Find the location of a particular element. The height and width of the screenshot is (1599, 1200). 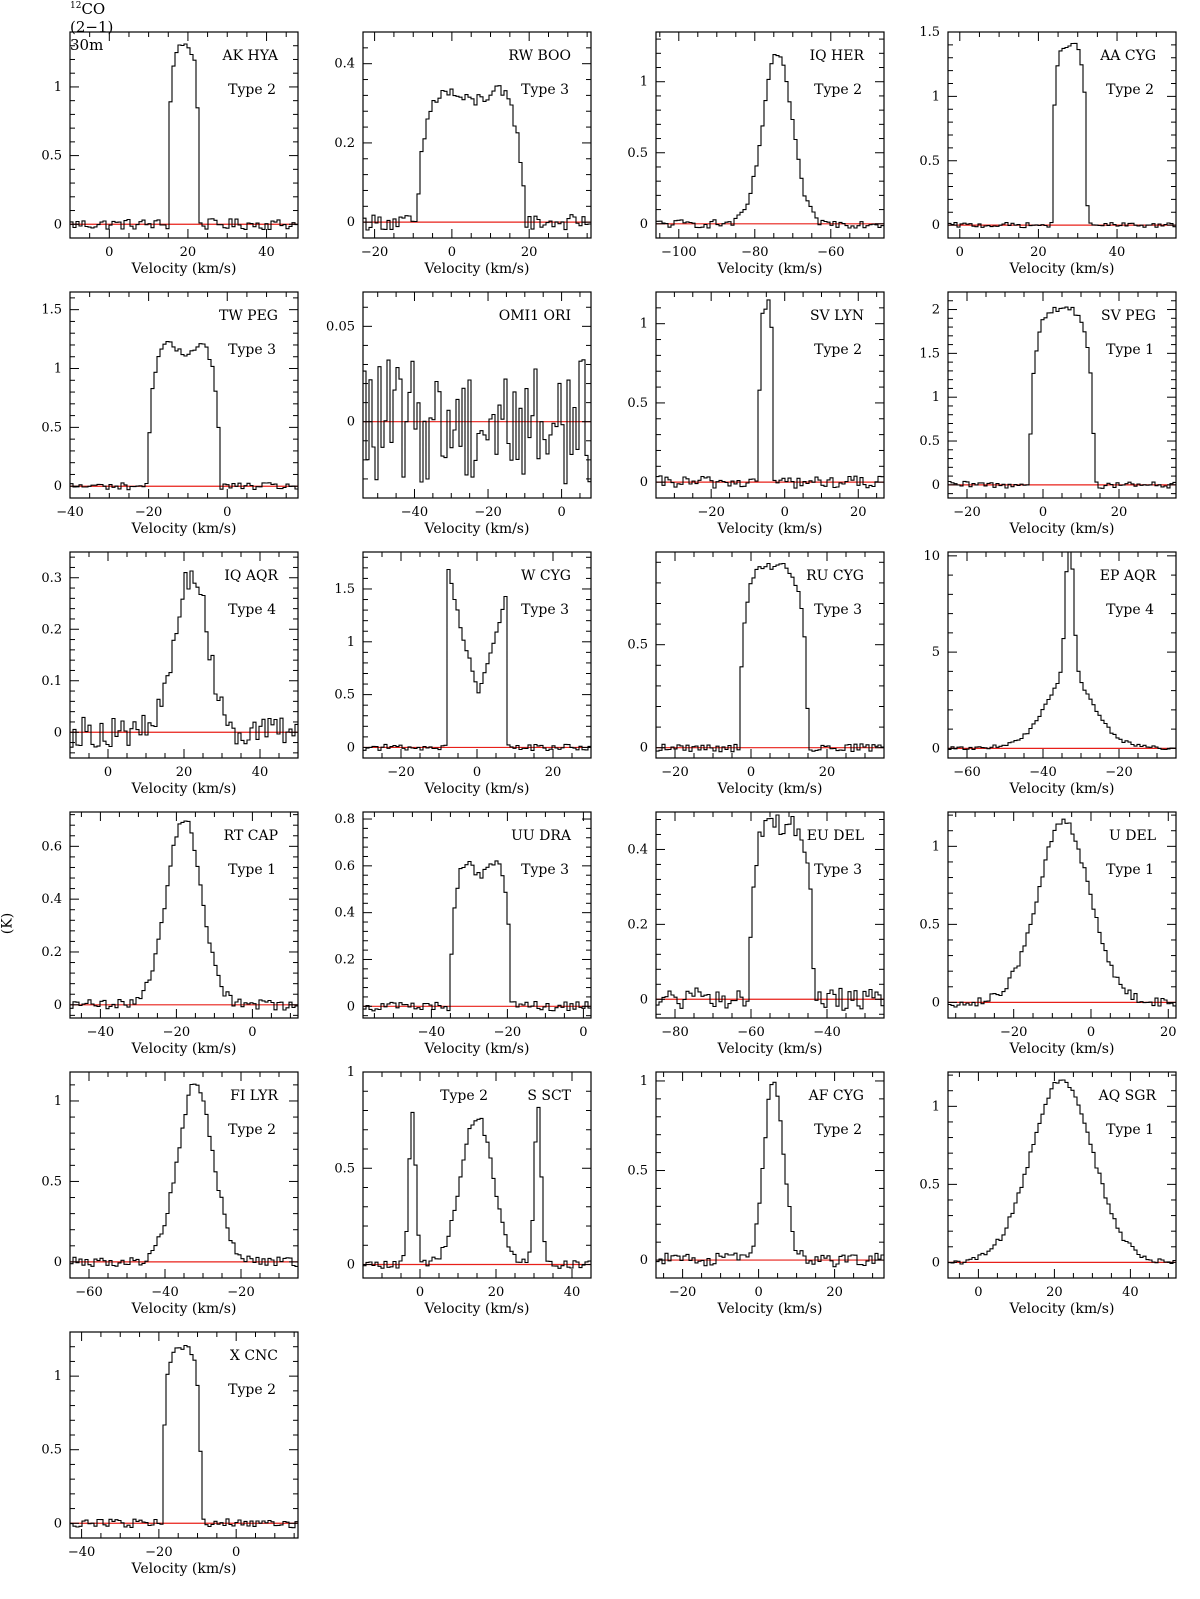

y-tick-label: 1.5 is located at coordinates (344, 589).